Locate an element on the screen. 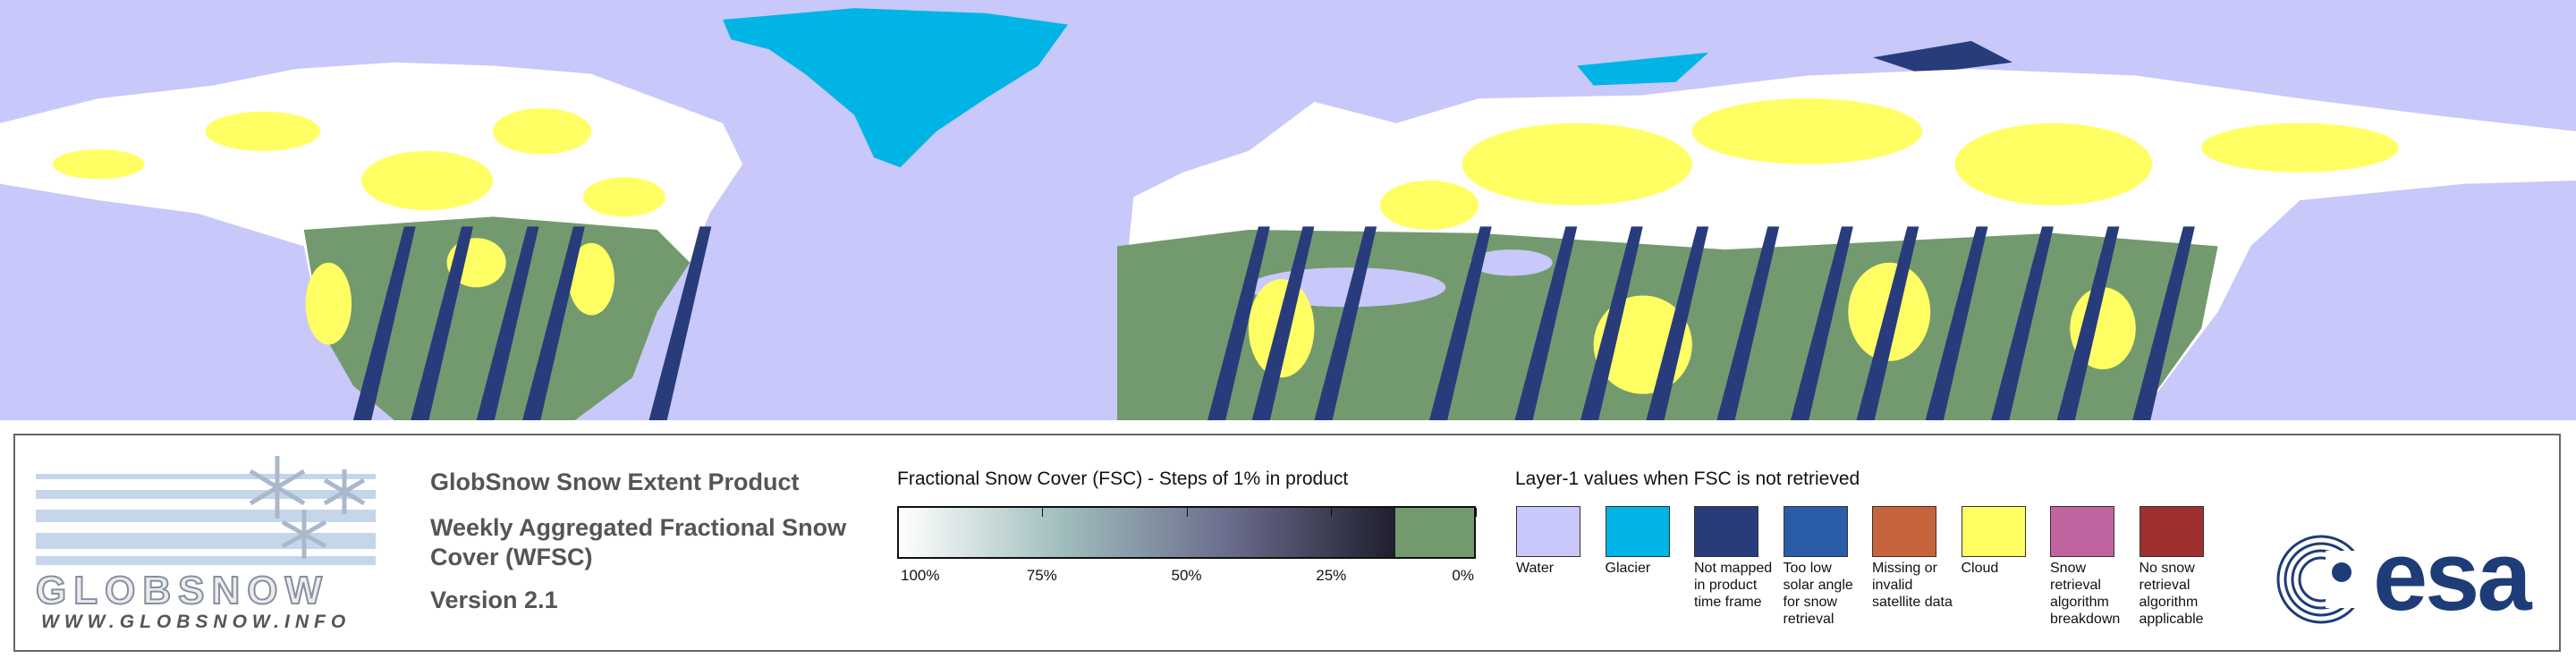 This screenshot has height=667, width=2576. fsc-colorbar is located at coordinates (1186, 532).